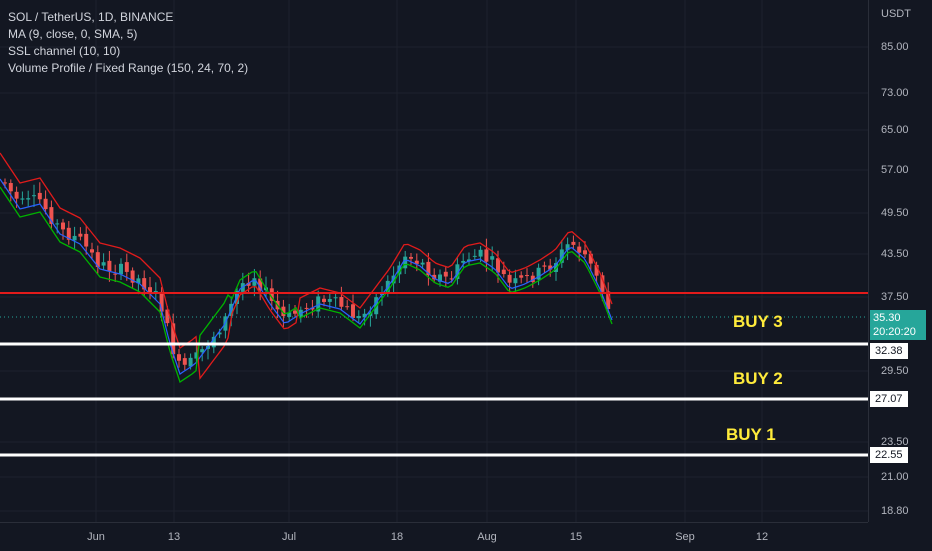 The image size is (932, 551). I want to click on price-tick: 29.50, so click(895, 371).